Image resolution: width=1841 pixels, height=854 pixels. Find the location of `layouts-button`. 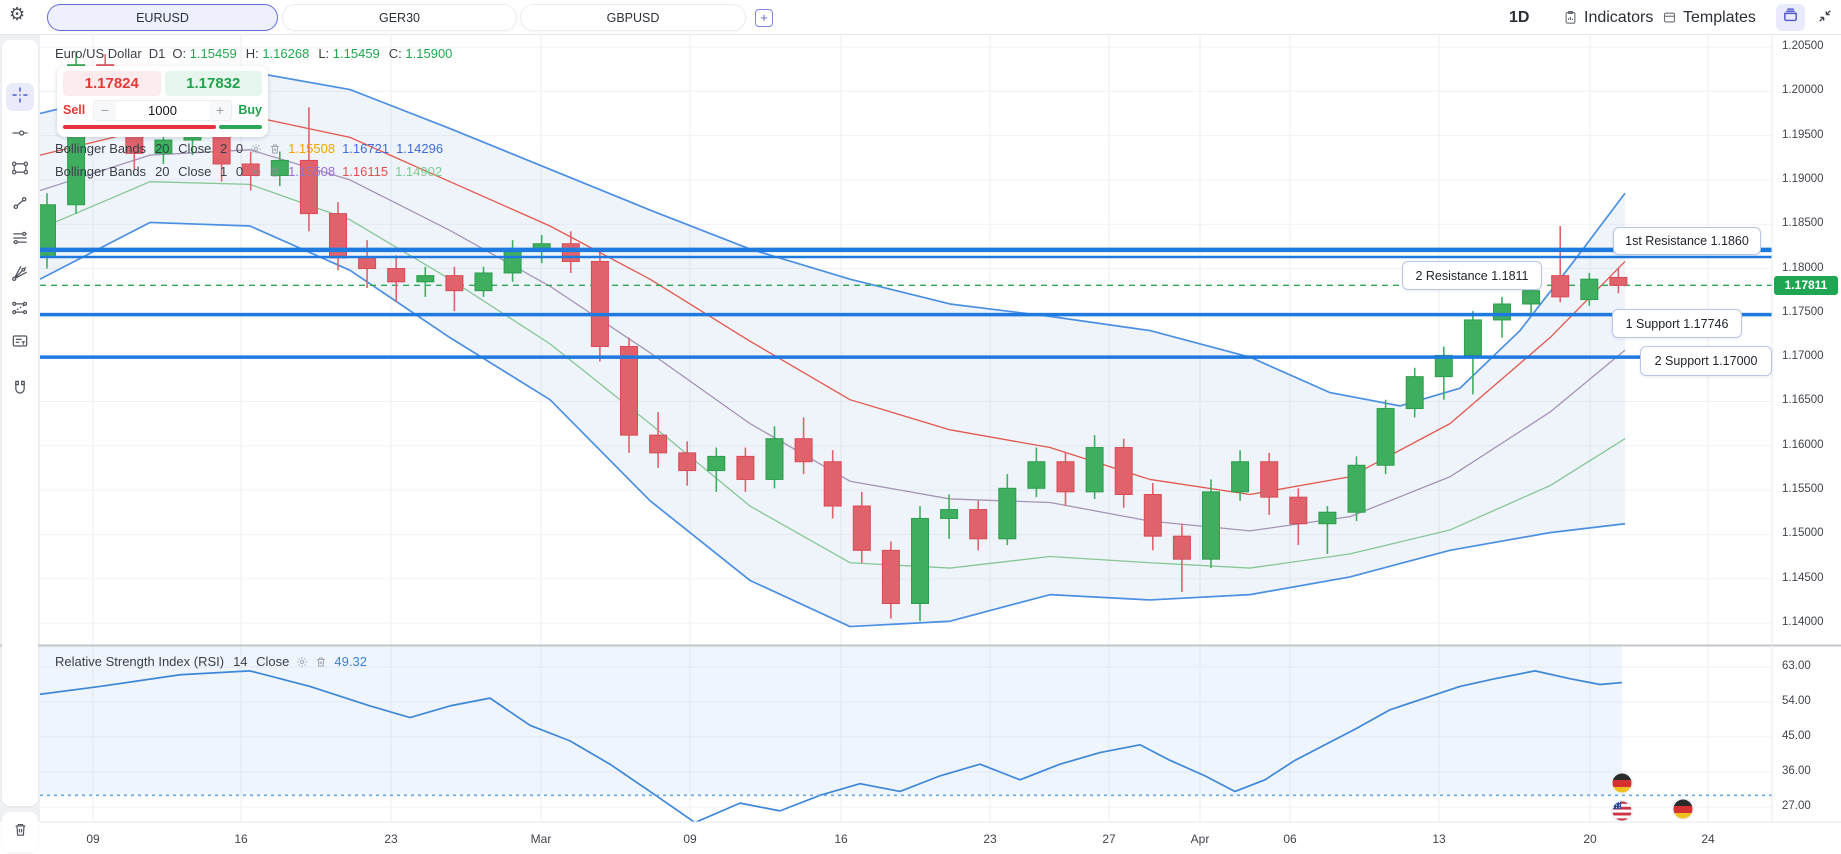

layouts-button is located at coordinates (1790, 17).